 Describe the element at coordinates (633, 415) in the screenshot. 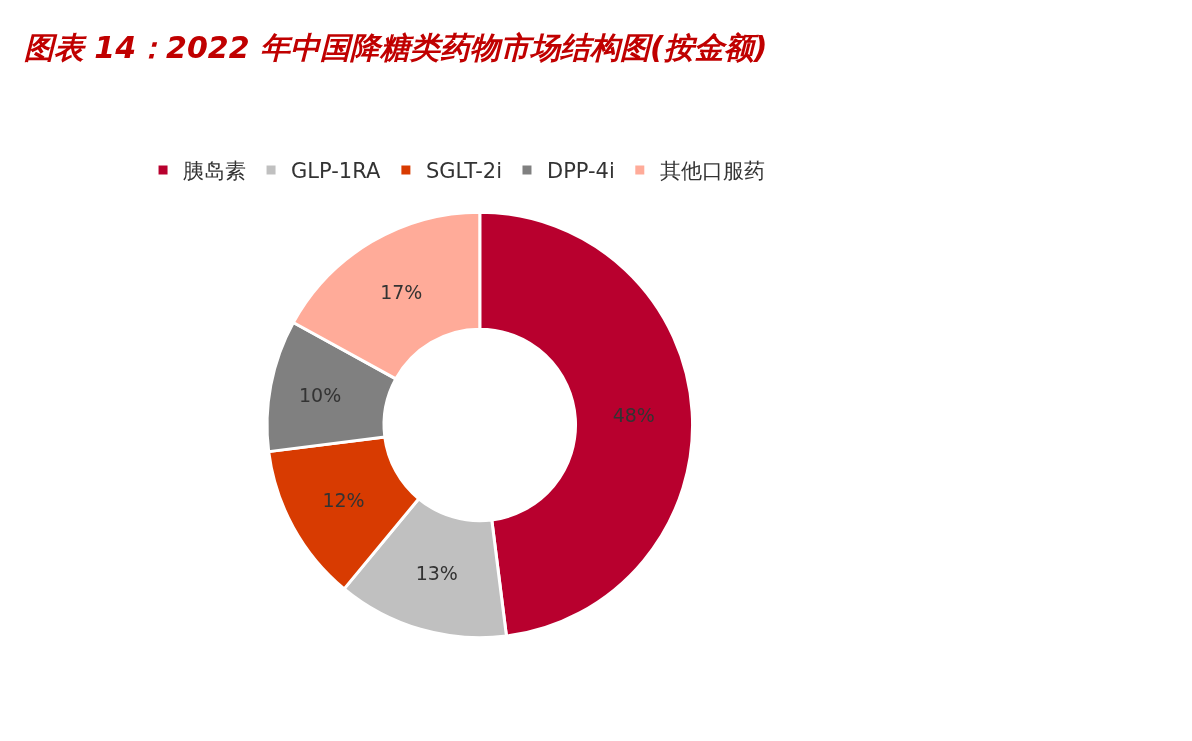

I see `data-label: 48%` at that location.